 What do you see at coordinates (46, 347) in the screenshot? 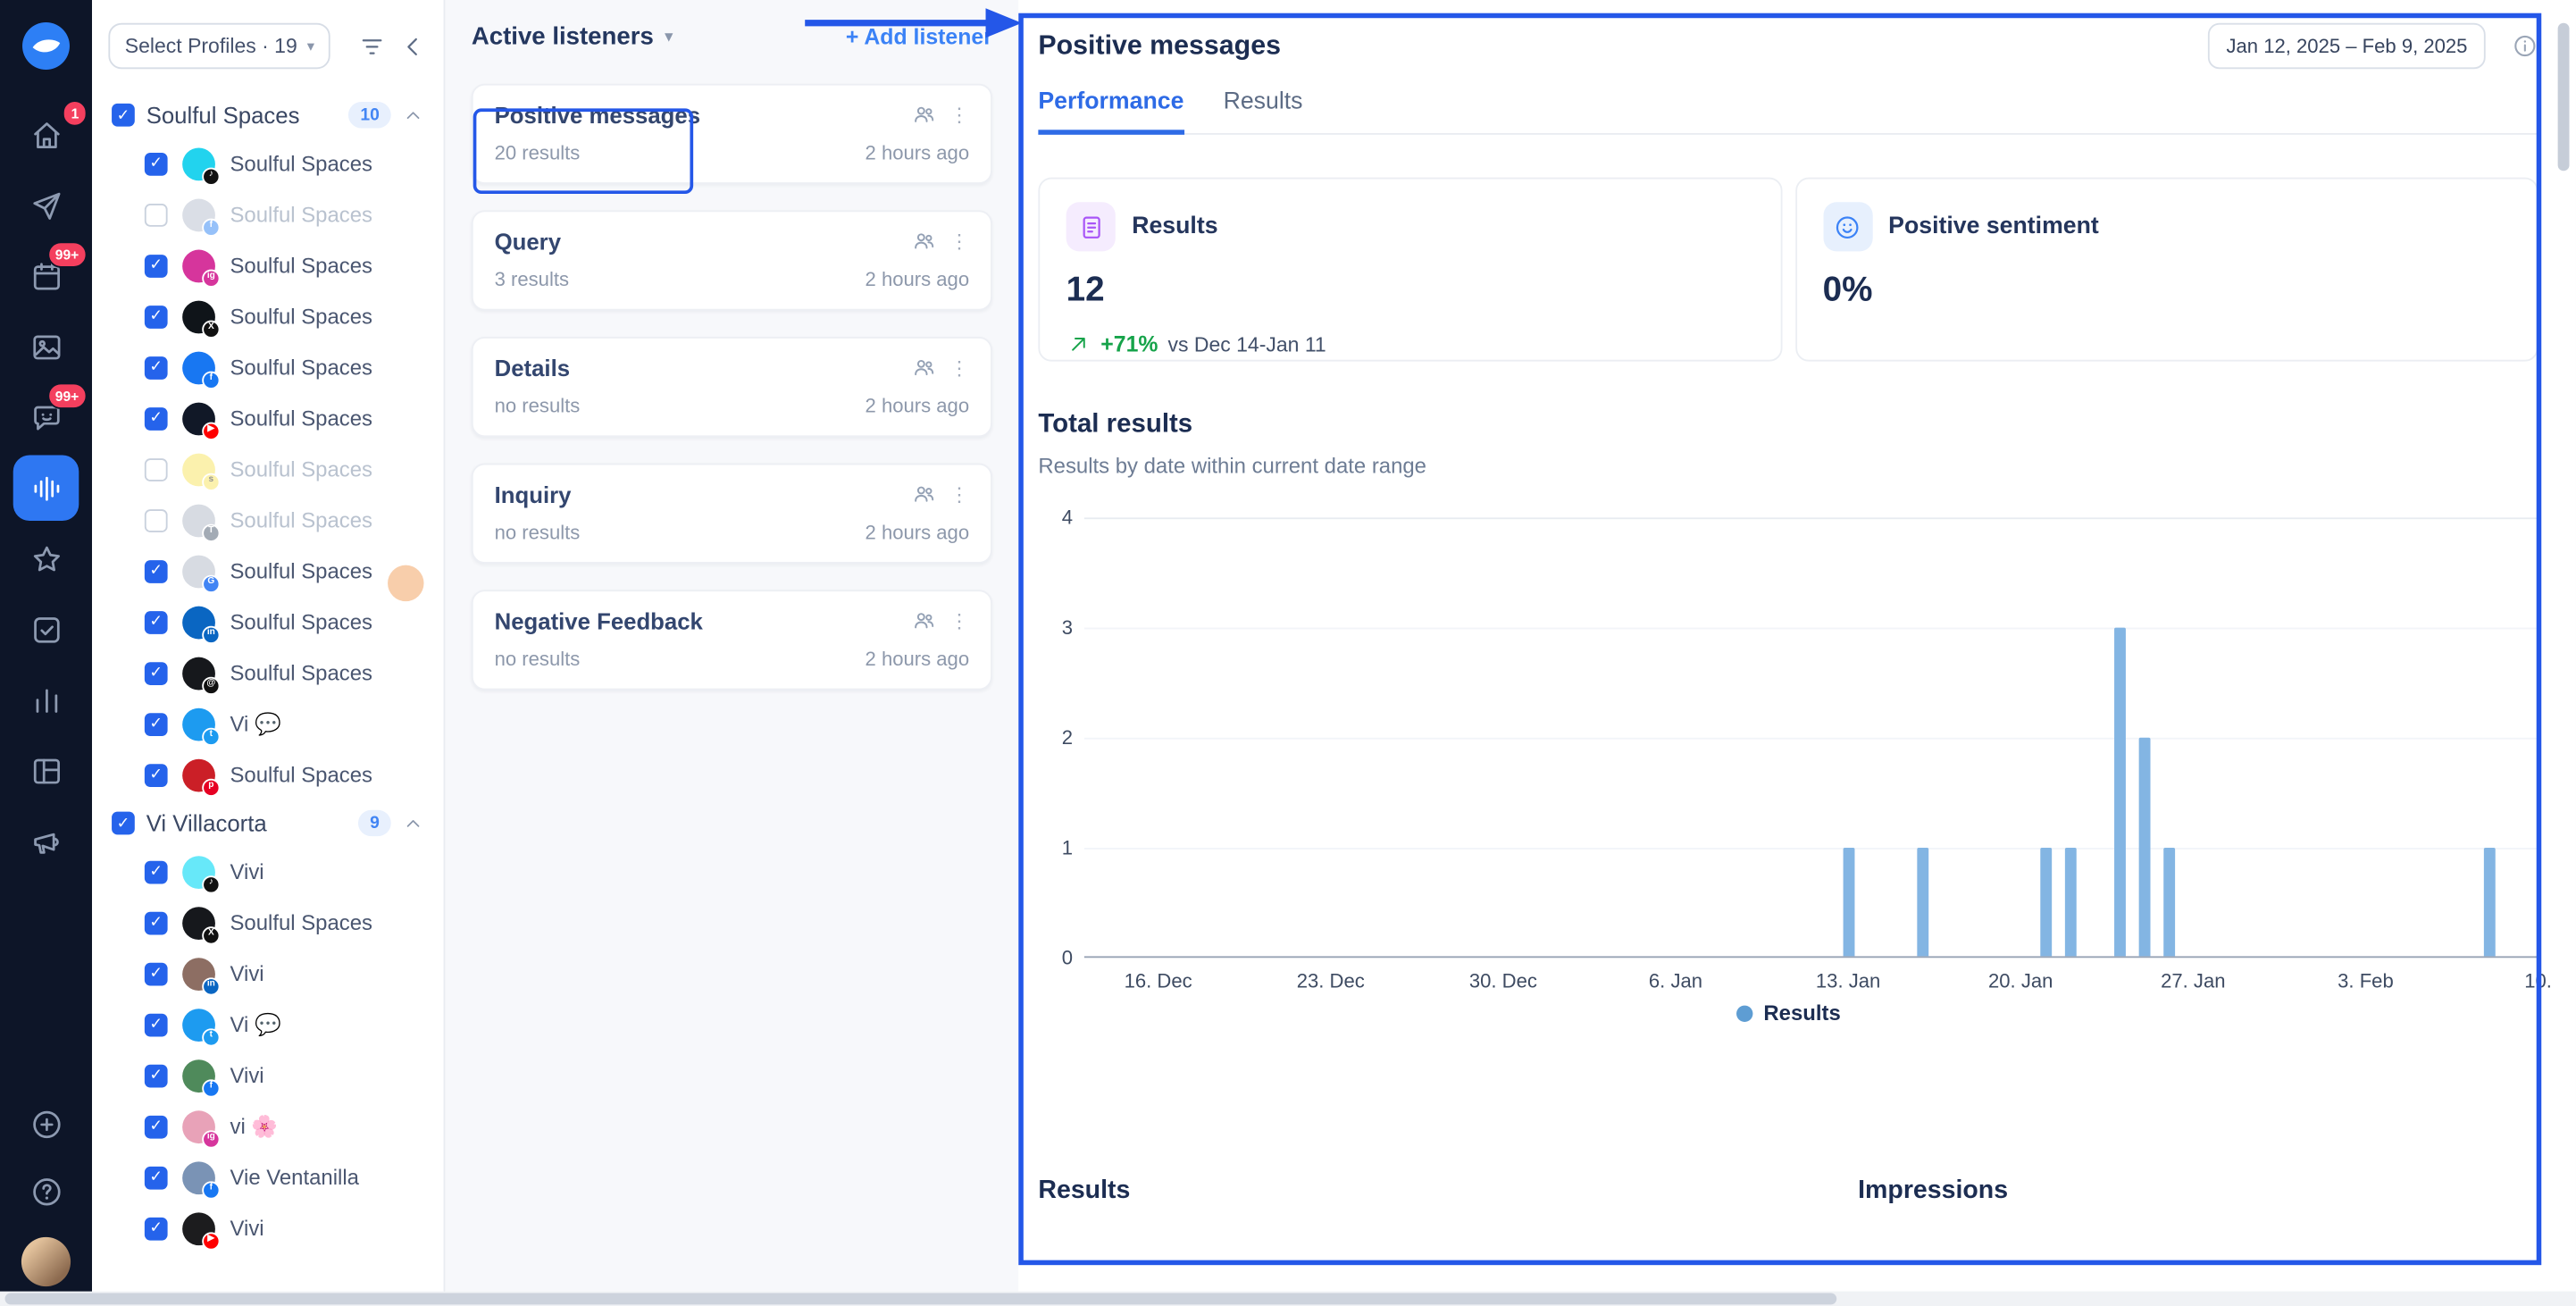
I see `nav-media` at bounding box center [46, 347].